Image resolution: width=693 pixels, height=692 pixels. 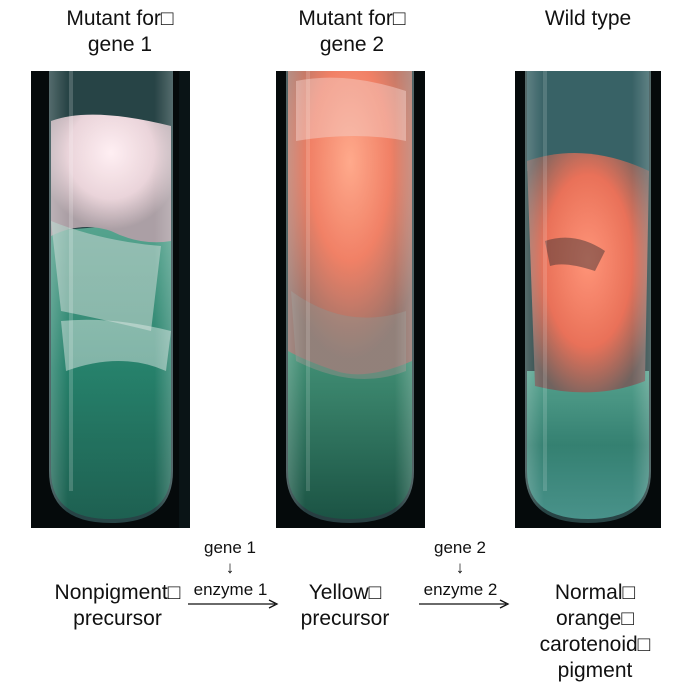 I want to click on compound-1-line-1: Nonpigment□, so click(x=117, y=592).